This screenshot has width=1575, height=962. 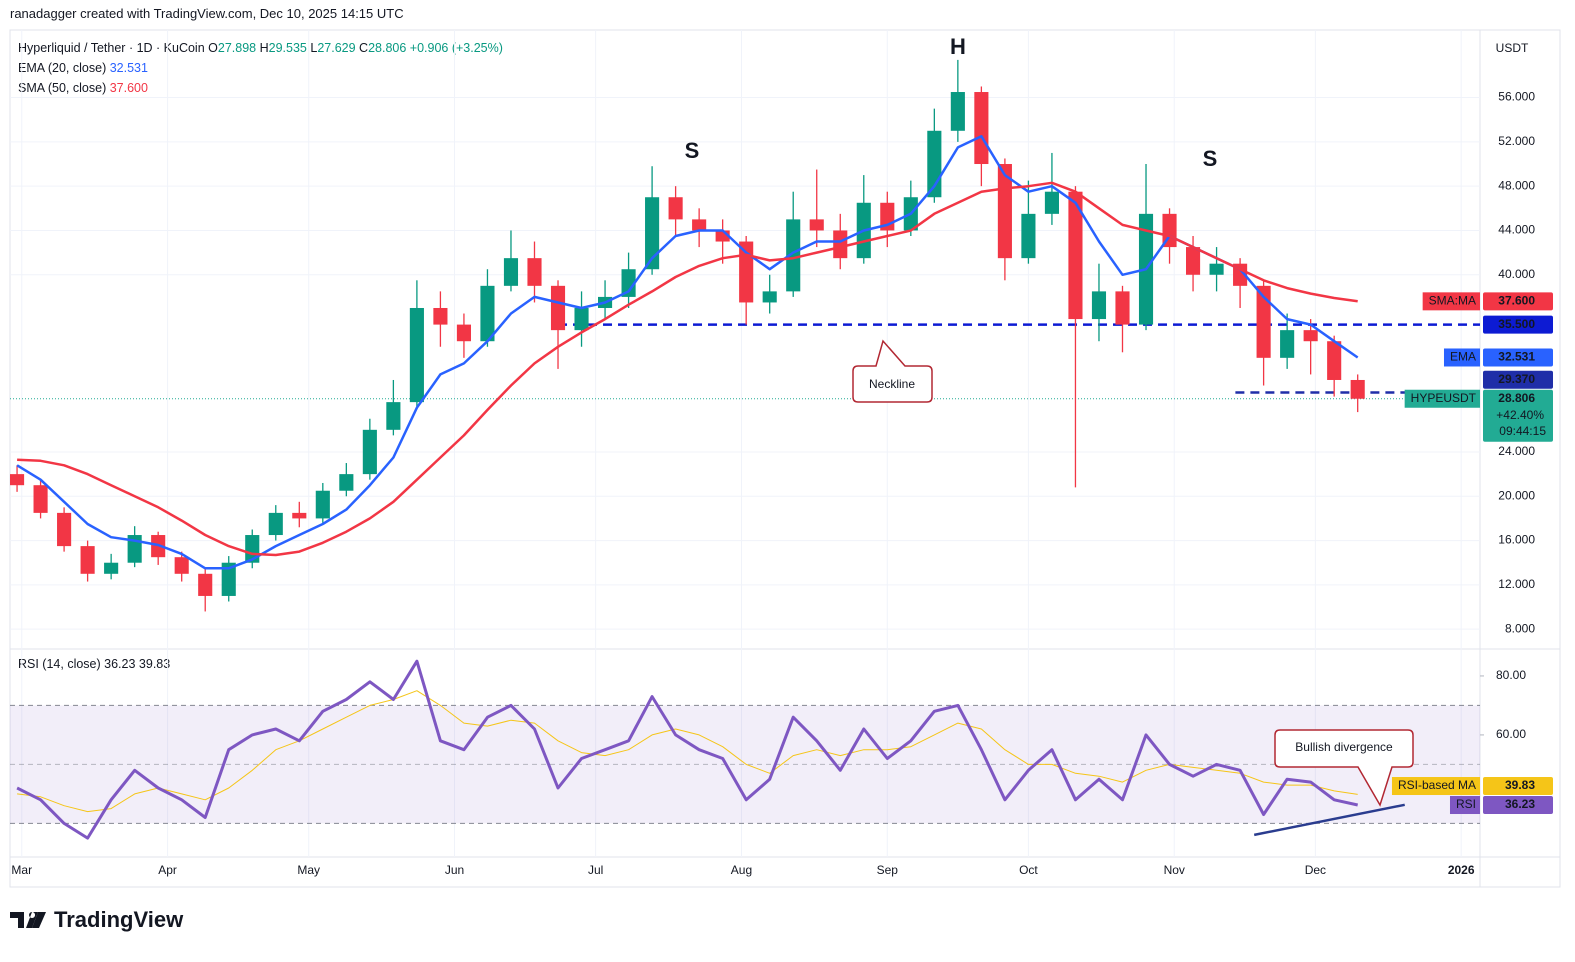 I want to click on last-badge-label-bg, so click(x=1442, y=398).